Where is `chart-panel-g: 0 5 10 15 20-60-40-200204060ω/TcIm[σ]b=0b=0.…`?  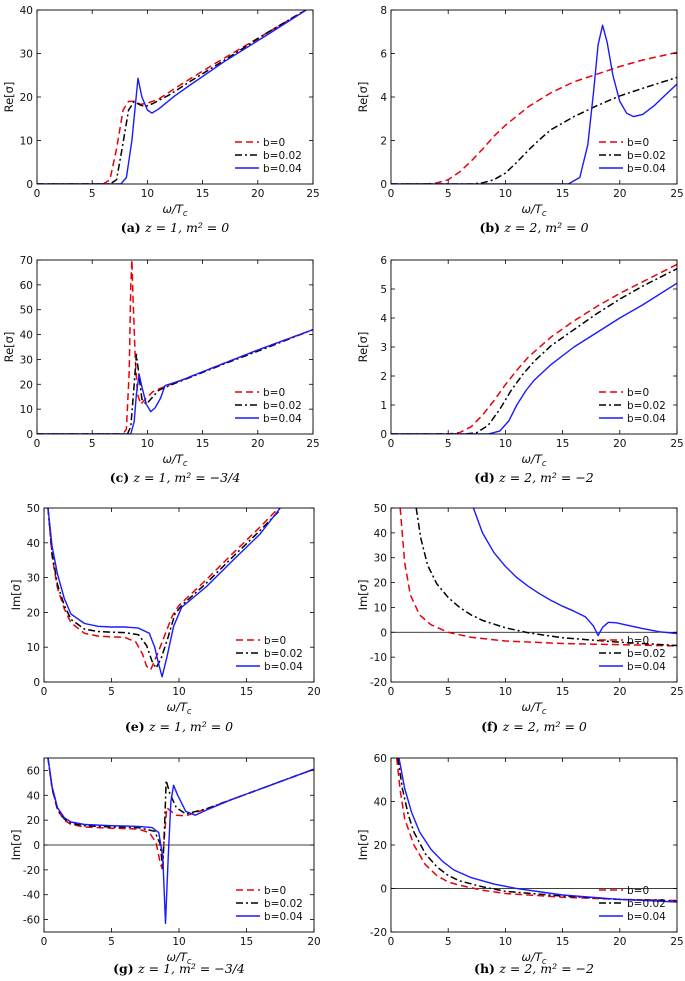 chart-panel-g: 0 5 10 15 20-60-40-200204060ω/TcIm[σ]b=0b=0.… is located at coordinates (165, 866).